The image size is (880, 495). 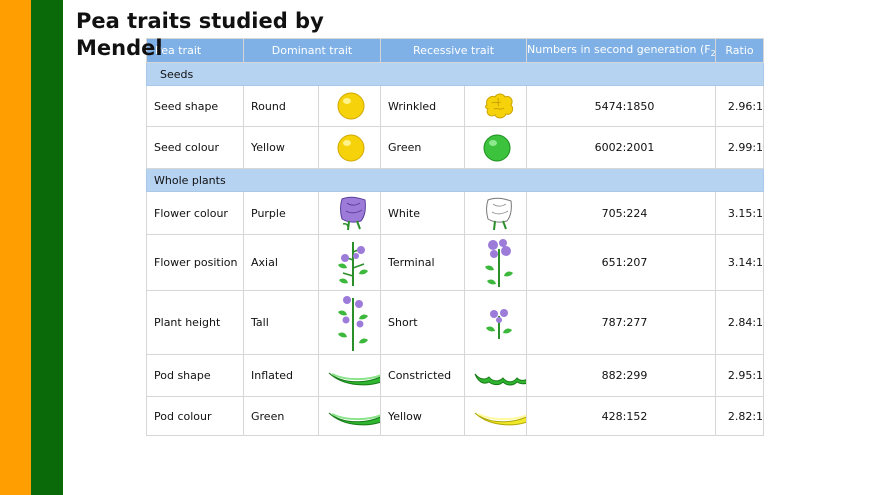 What do you see at coordinates (423, 416) in the screenshot?
I see `cell-recessive: Yellow` at bounding box center [423, 416].